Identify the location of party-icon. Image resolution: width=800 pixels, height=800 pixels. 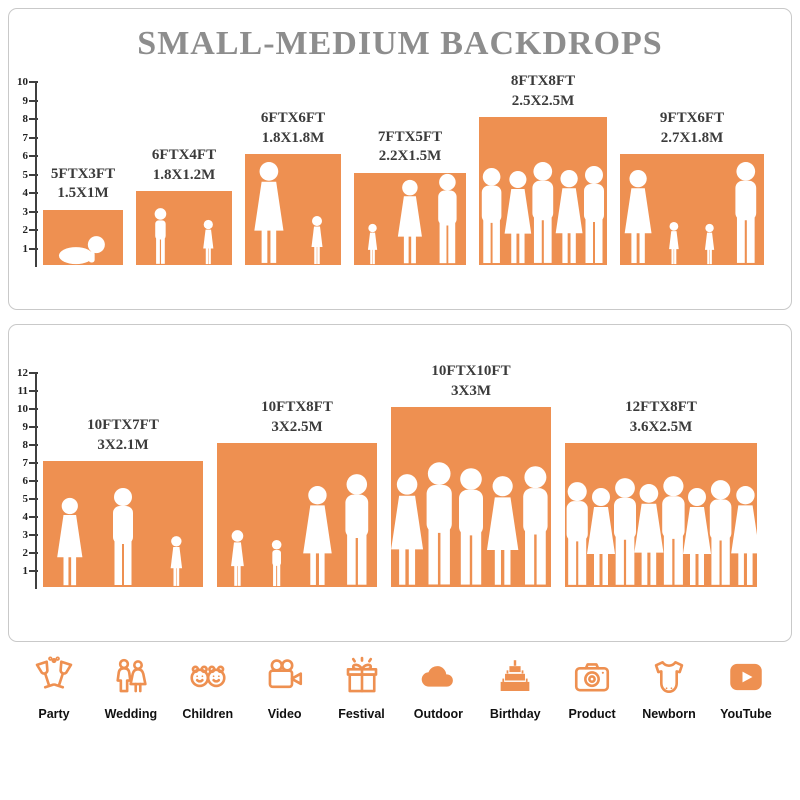
(54, 672).